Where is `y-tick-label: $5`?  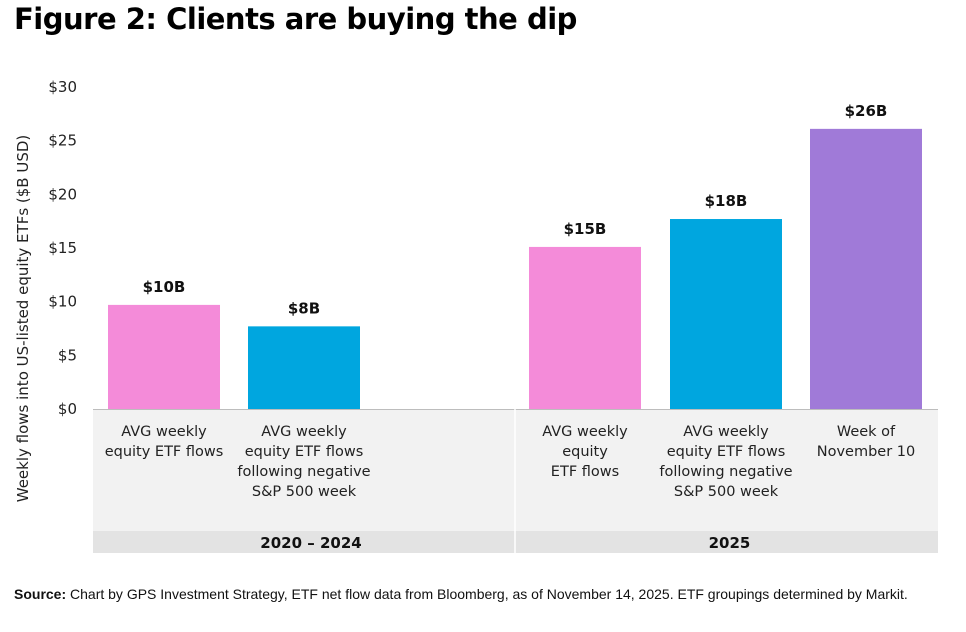 y-tick-label: $5 is located at coordinates (67, 355).